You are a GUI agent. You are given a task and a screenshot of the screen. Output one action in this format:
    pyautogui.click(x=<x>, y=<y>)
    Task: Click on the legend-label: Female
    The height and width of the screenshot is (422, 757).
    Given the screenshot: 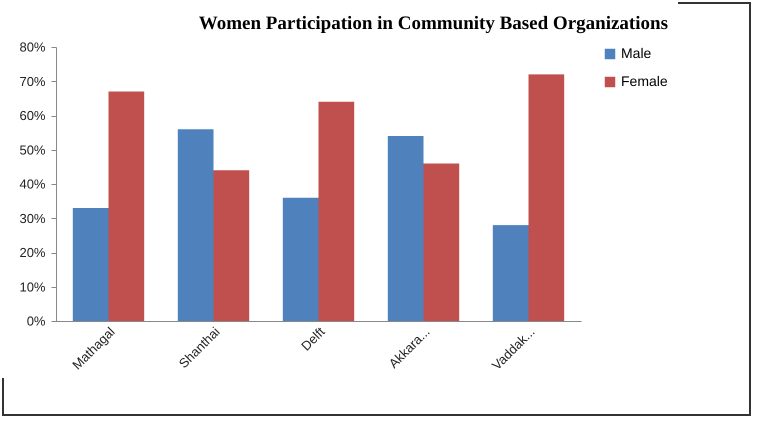 What is the action you would take?
    pyautogui.click(x=644, y=81)
    